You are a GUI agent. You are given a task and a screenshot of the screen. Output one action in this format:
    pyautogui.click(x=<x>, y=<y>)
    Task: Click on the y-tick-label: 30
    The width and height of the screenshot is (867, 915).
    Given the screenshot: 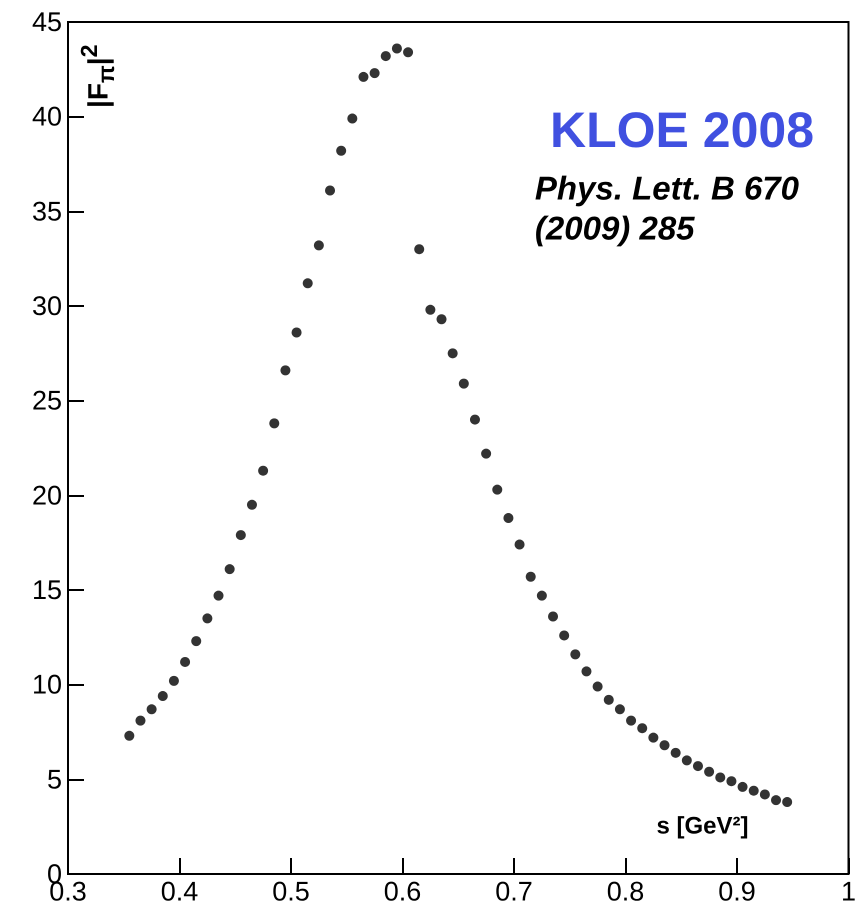 What is the action you would take?
    pyautogui.click(x=47, y=306)
    